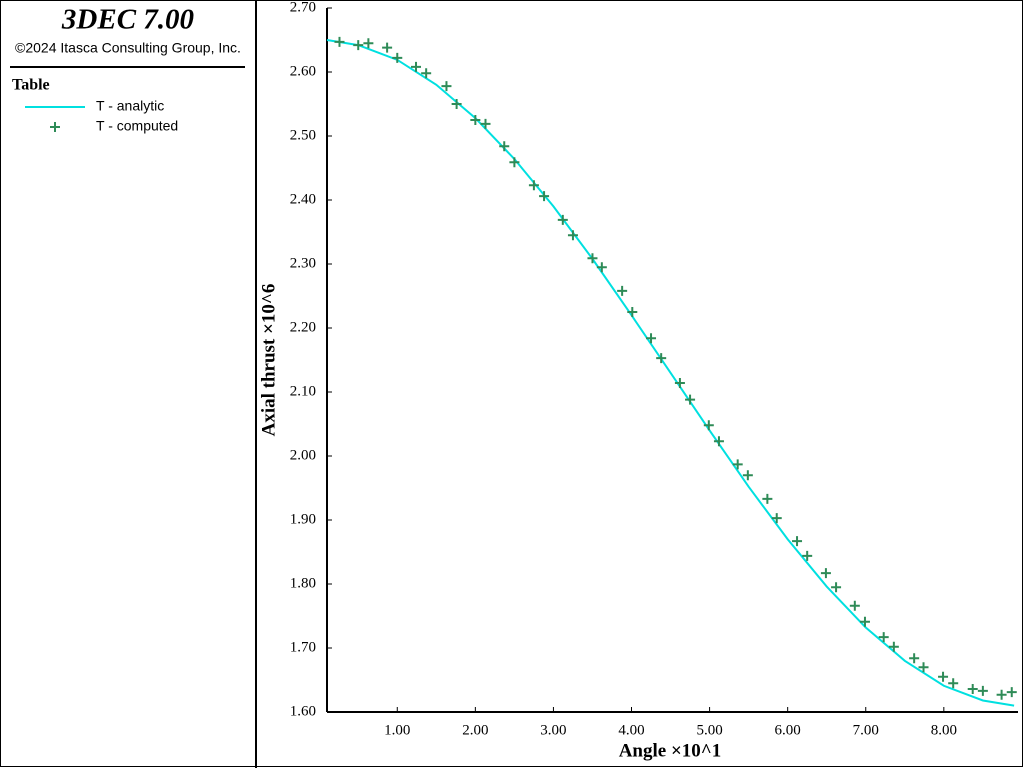 The width and height of the screenshot is (1024, 768). Describe the element at coordinates (303, 519) in the screenshot. I see `y-tick-label: 1.90` at that location.